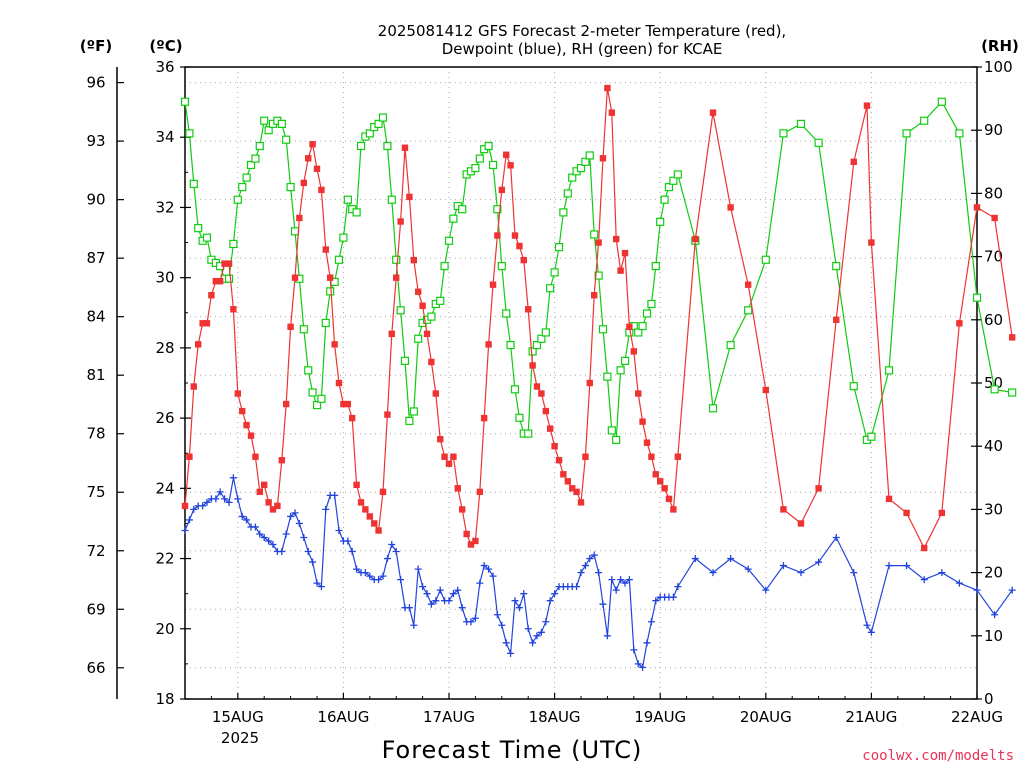 The image size is (1024, 768). What do you see at coordinates (938, 756) in the screenshot?
I see `credit-link: coolwx.com/modelts` at bounding box center [938, 756].